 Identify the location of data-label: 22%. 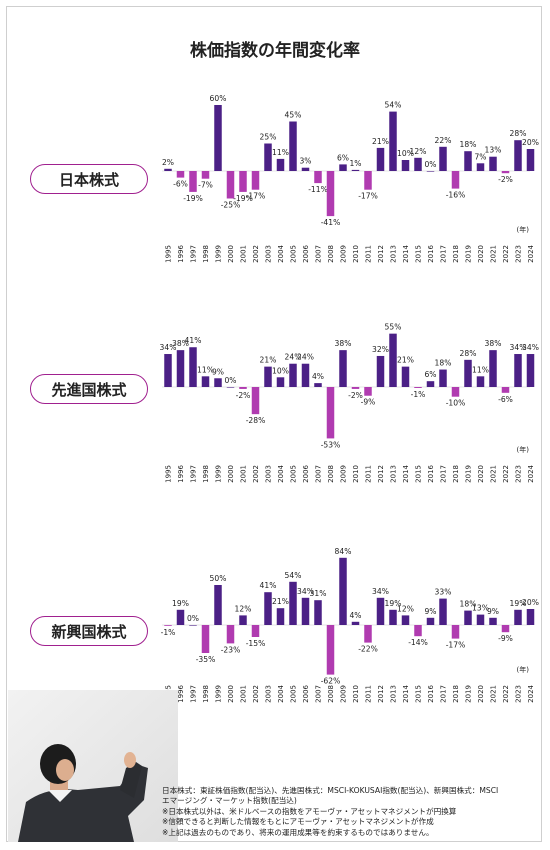
(443, 140).